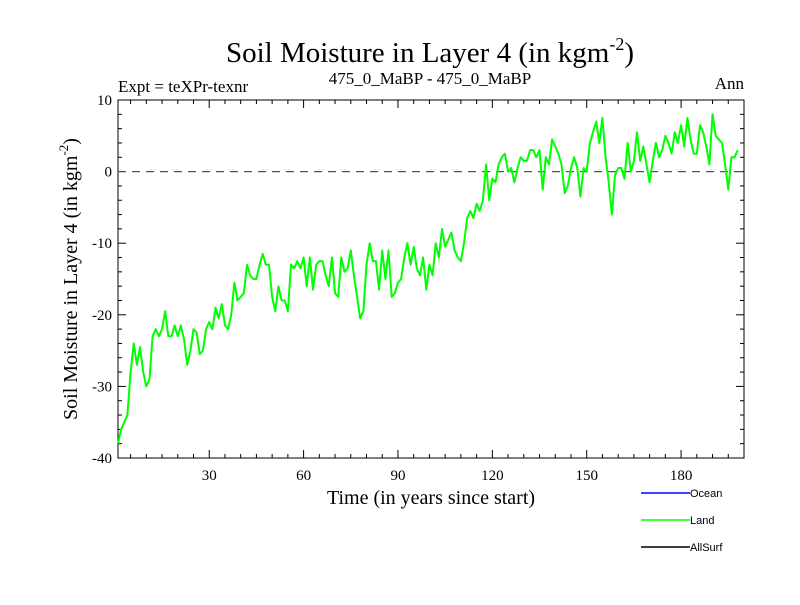 The width and height of the screenshot is (800, 605). I want to click on x-tick-label: 60, so click(303, 476).